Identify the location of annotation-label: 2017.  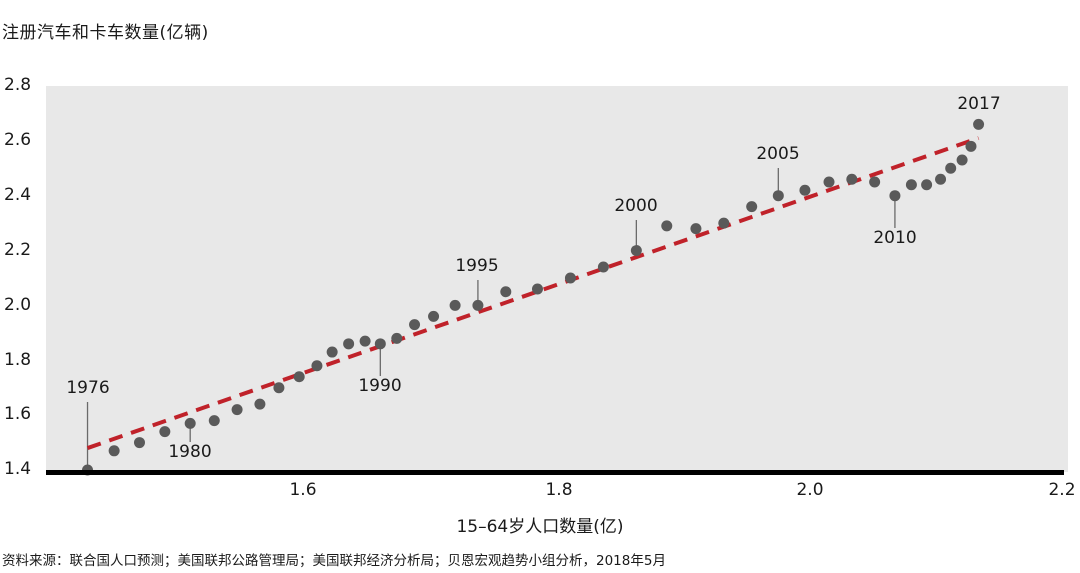
(979, 104).